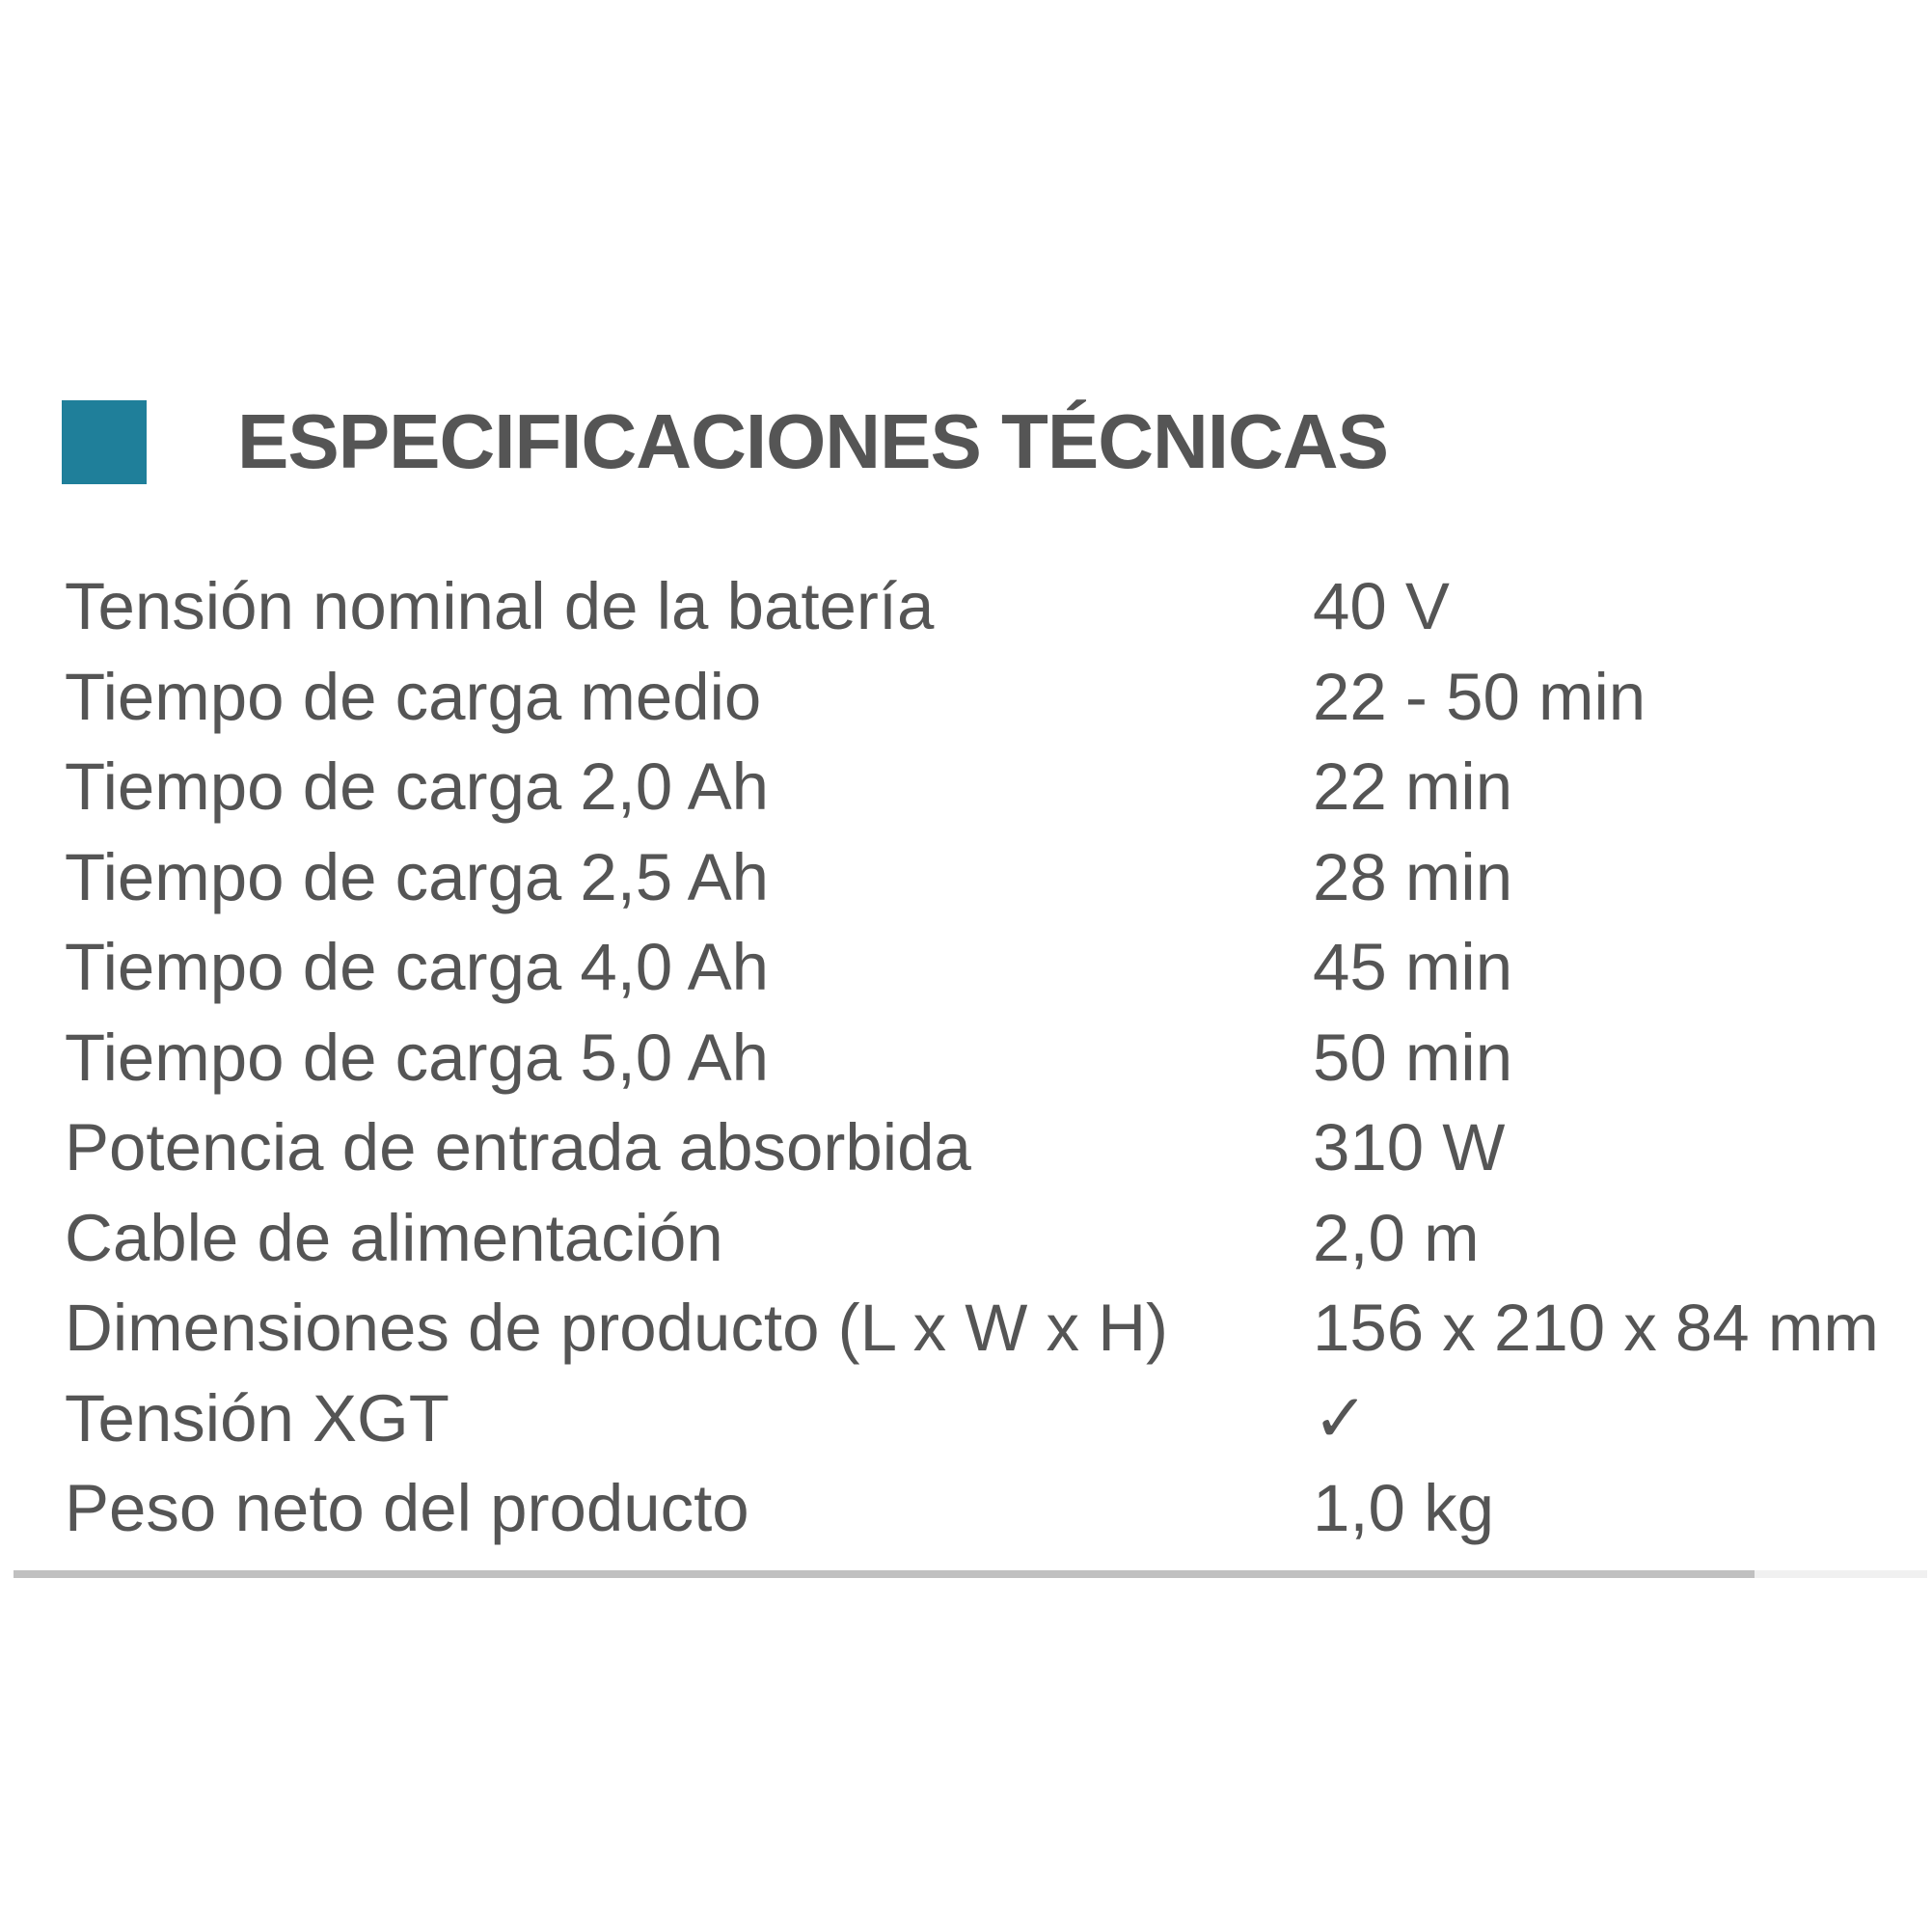 This screenshot has height=1932, width=1932. I want to click on spec-row: Tiempo de carga 2,0 Ah 22 min, so click(996, 787).